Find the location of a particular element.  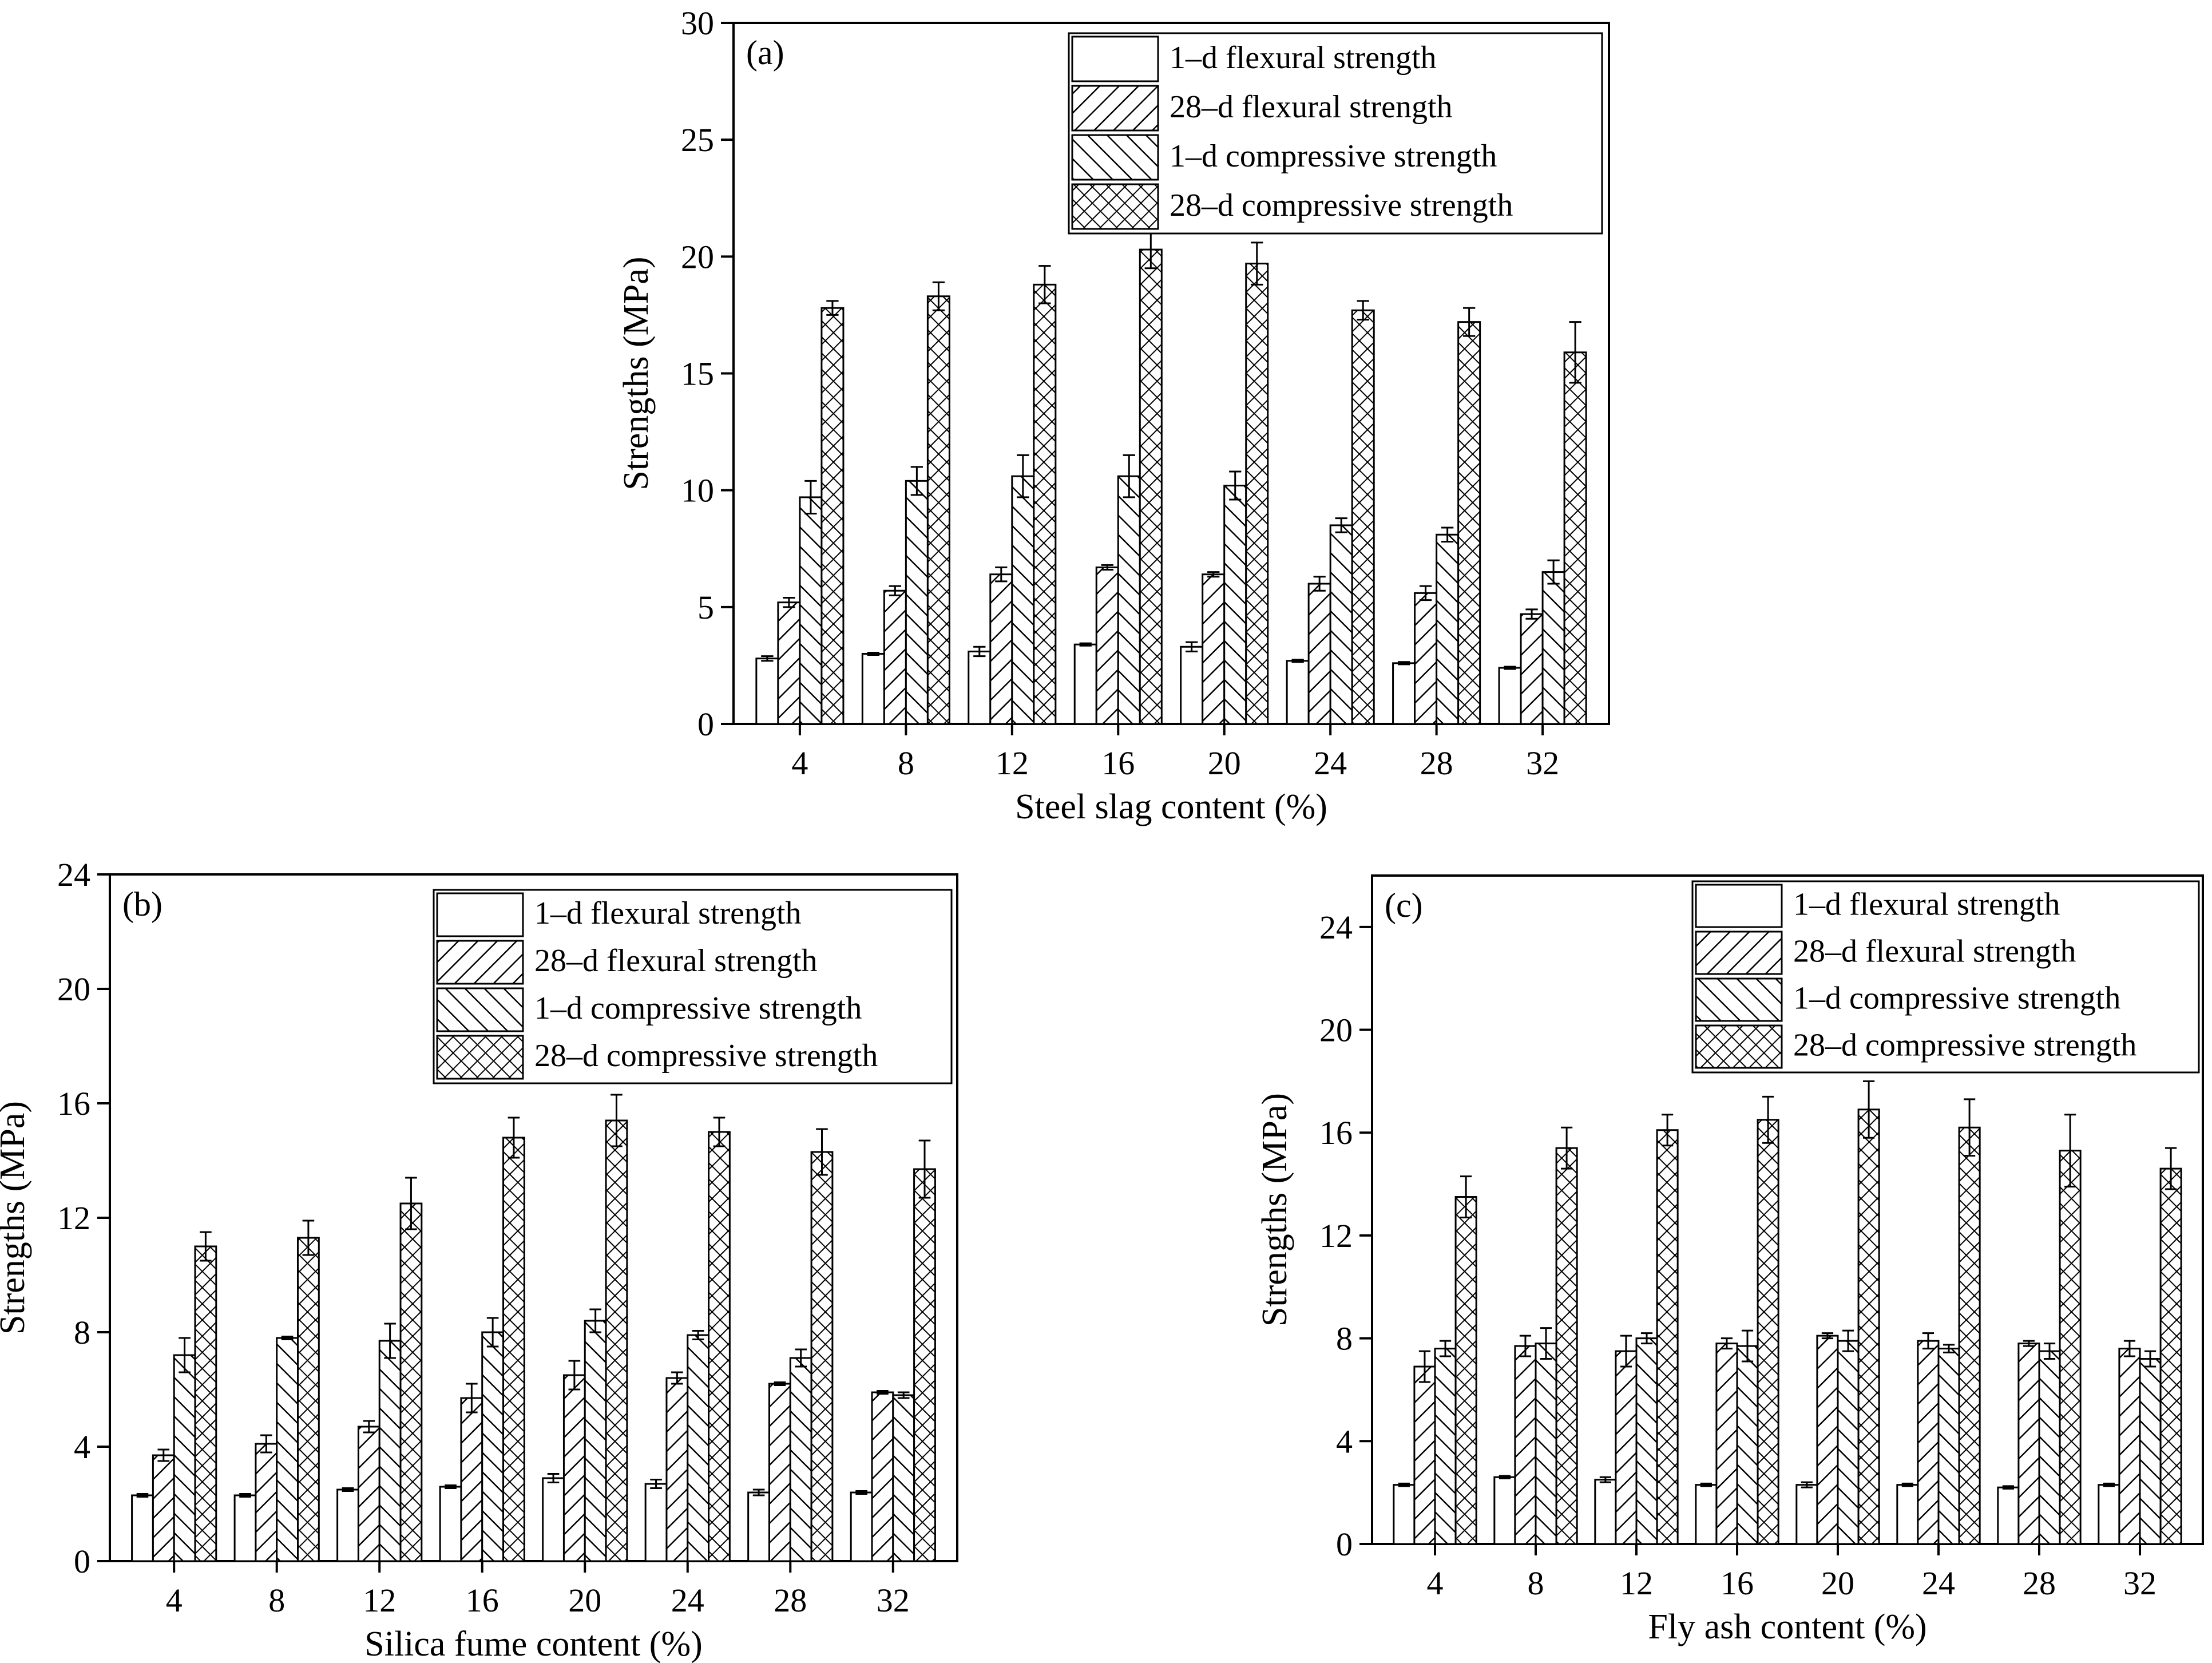

x-tick-label: 16 is located at coordinates (1118, 763).